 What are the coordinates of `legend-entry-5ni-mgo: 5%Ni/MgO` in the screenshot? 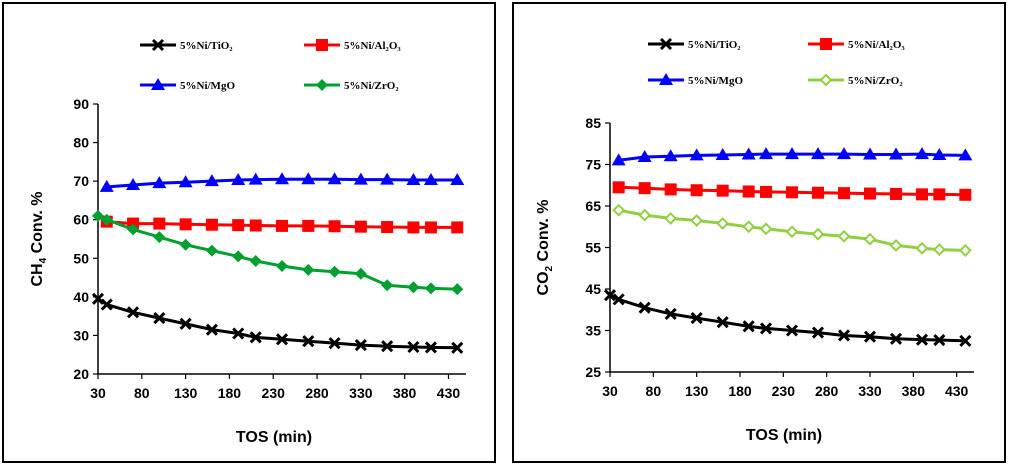 It's located at (187, 85).